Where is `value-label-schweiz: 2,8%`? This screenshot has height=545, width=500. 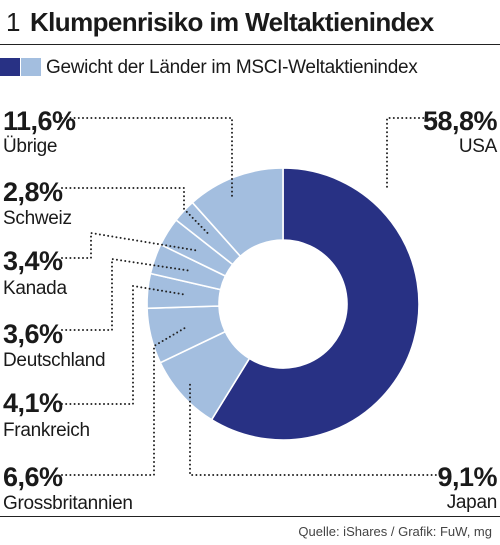
value-label-schweiz: 2,8% is located at coordinates (33, 192).